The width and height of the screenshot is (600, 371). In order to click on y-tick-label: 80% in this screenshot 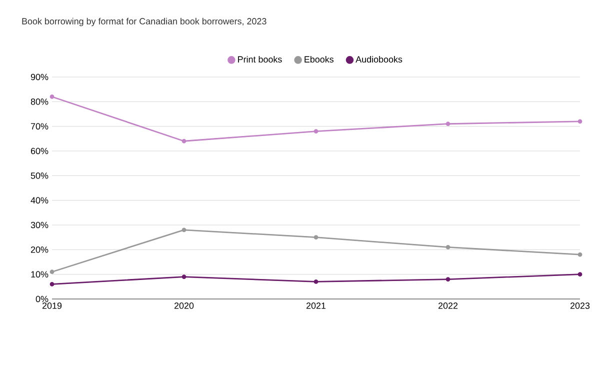, I will do `click(39, 101)`.